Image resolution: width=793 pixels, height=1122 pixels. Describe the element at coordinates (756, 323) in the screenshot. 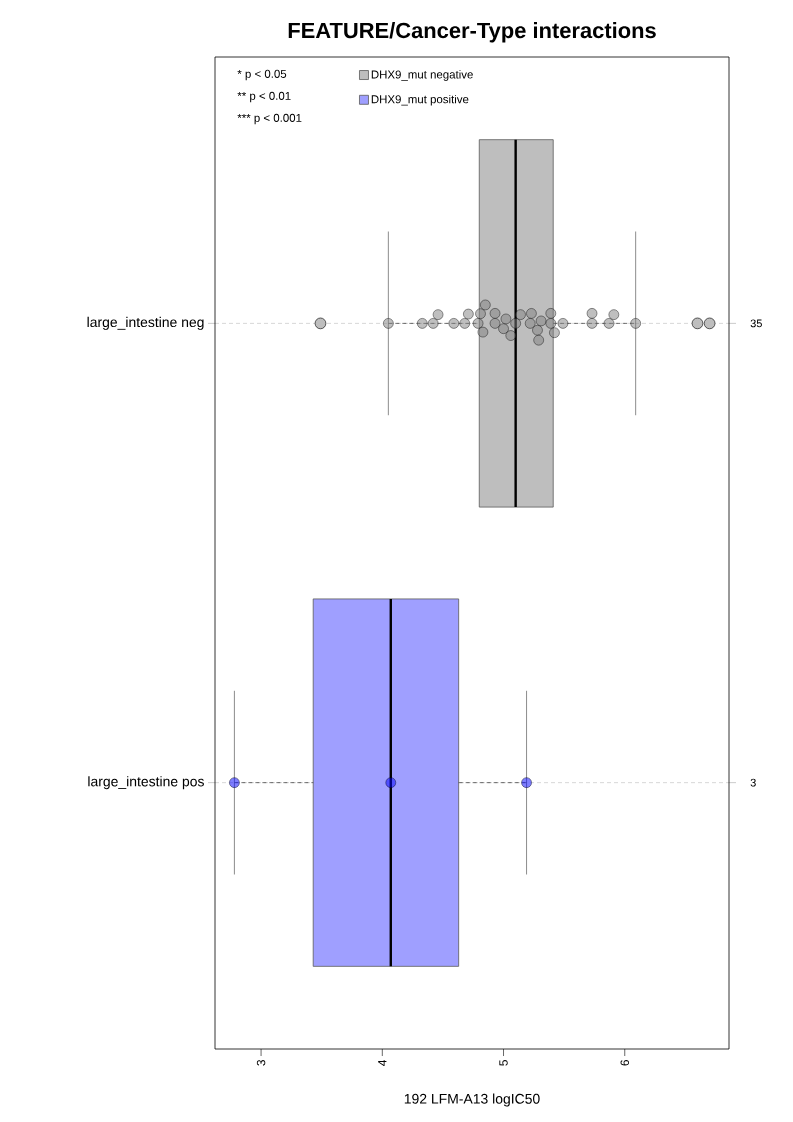

I see `text: 35` at that location.